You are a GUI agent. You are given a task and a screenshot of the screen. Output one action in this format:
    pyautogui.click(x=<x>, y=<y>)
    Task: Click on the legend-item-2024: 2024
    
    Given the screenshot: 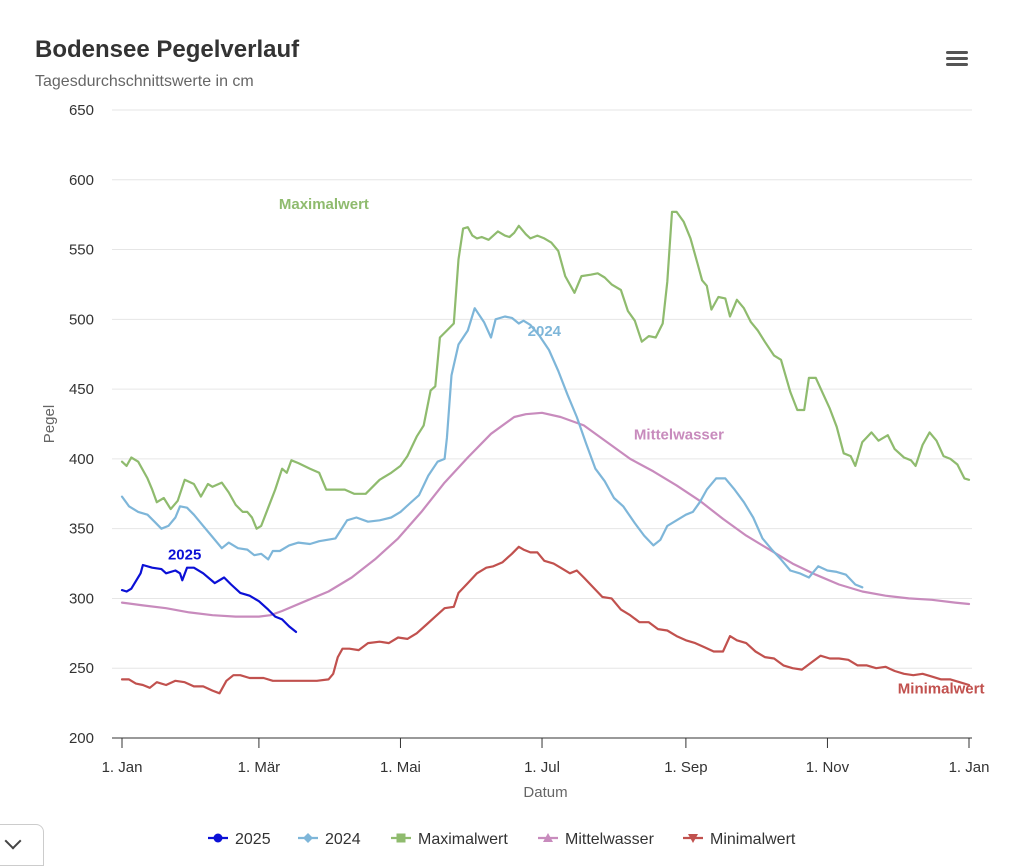 What is the action you would take?
    pyautogui.click(x=329, y=839)
    